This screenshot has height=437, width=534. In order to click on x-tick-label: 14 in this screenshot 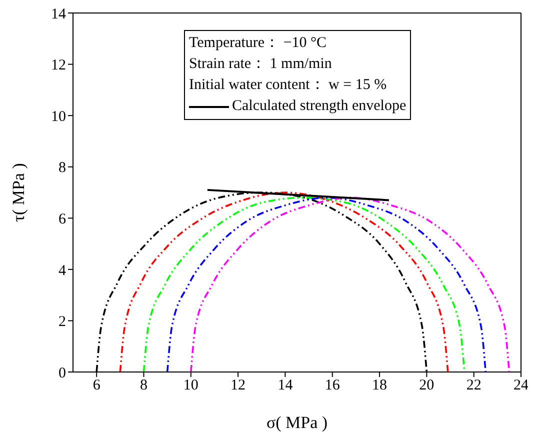, I will do `click(286, 386)`.